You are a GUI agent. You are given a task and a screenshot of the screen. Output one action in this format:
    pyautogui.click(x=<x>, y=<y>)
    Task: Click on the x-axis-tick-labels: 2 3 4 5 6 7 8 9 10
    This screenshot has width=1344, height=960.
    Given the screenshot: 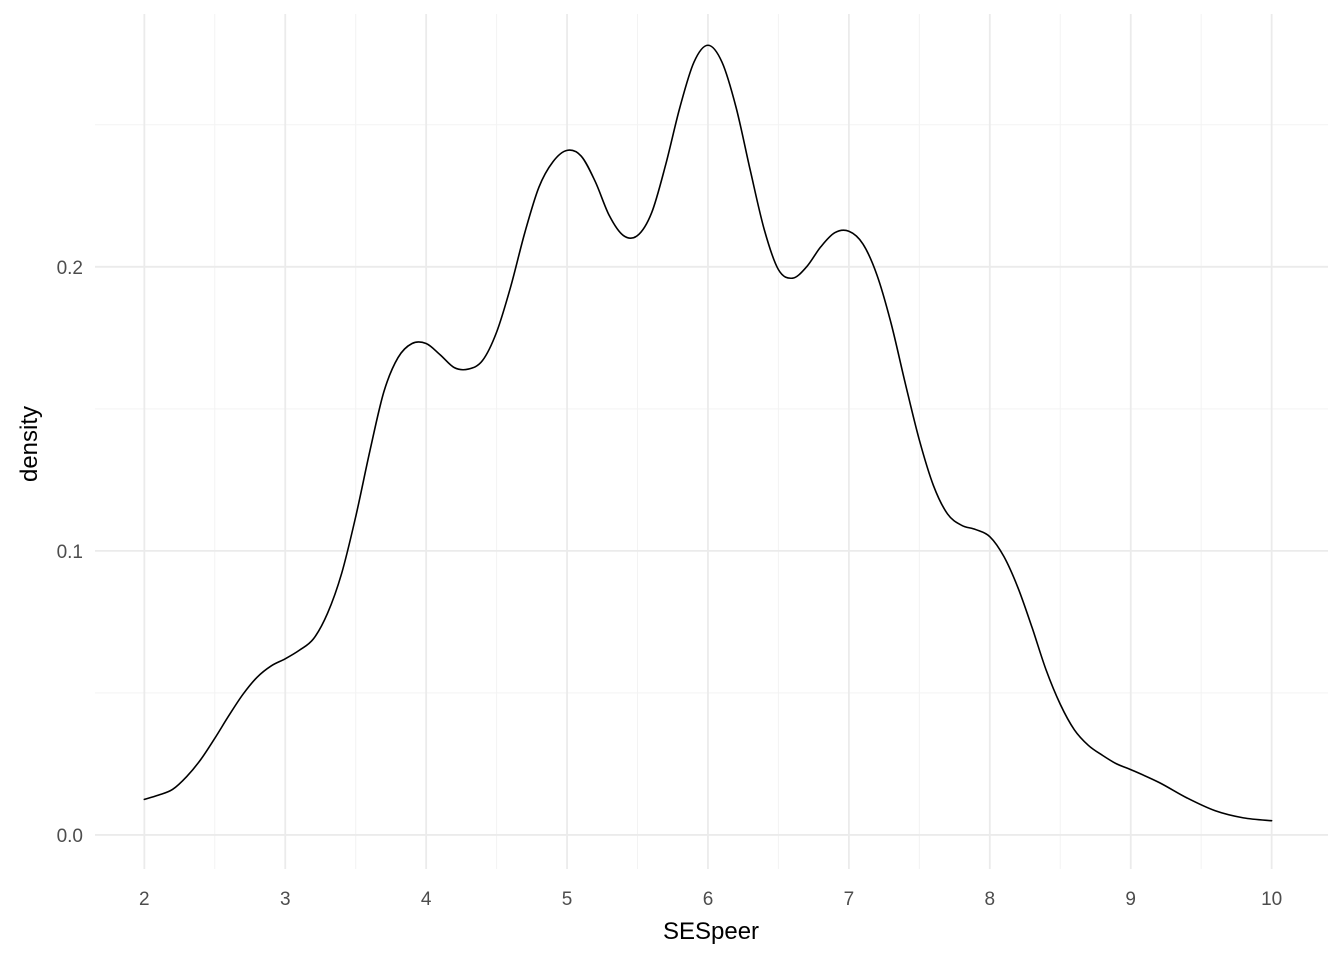 What is the action you would take?
    pyautogui.click(x=710, y=899)
    